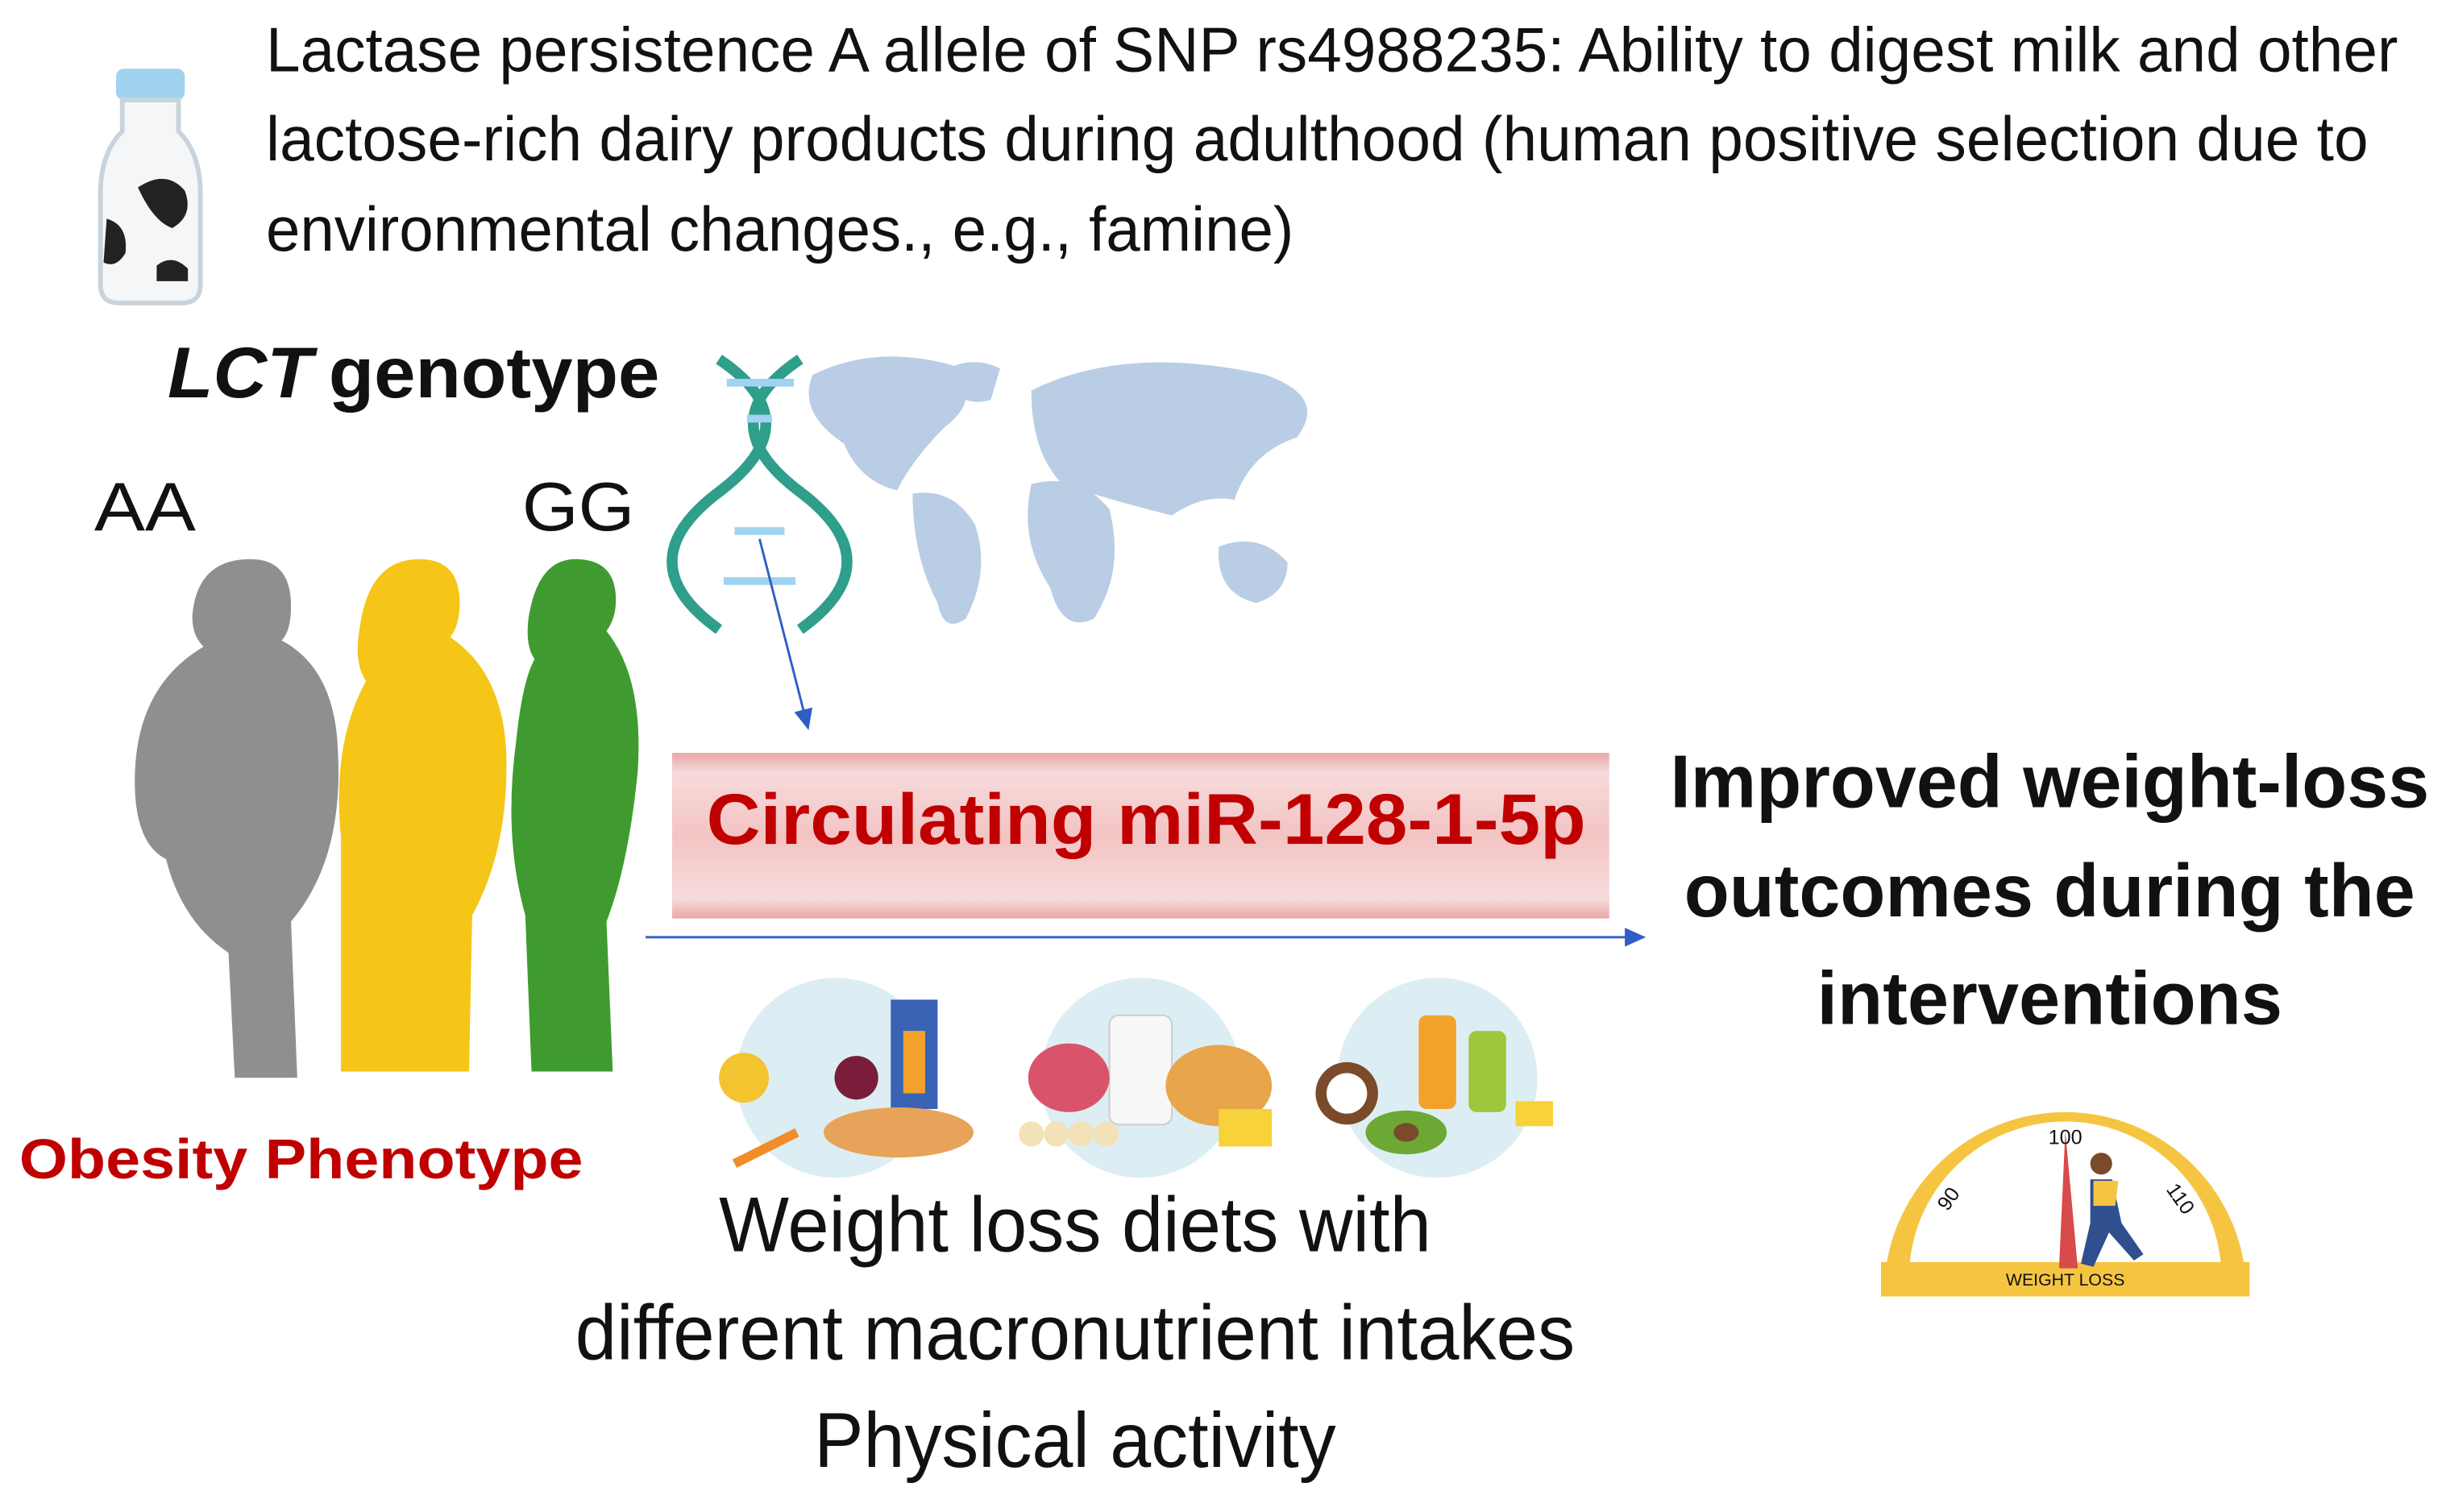 The height and width of the screenshot is (1512, 2450). What do you see at coordinates (2049, 891) in the screenshot?
I see `outcome-line: outcomes during the` at bounding box center [2049, 891].